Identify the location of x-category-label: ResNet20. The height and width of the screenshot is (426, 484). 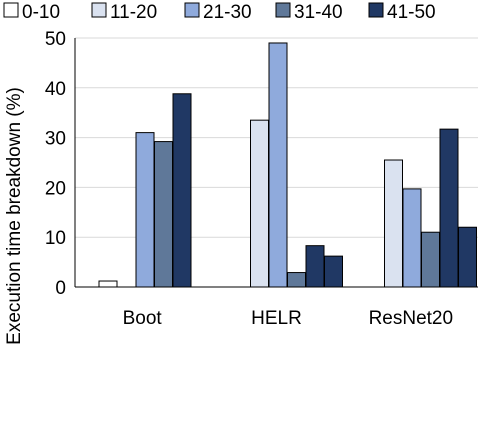
(411, 318).